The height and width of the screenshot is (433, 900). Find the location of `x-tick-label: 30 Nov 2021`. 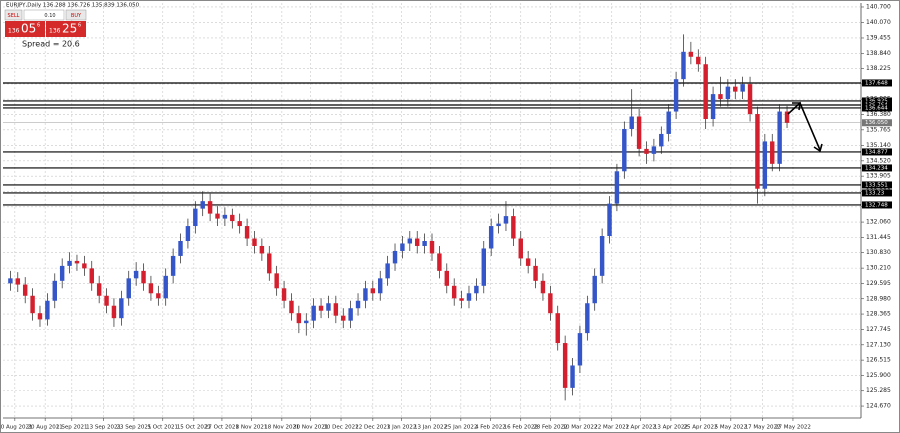

x-tick-label: 30 Nov 2021 is located at coordinates (310, 428).